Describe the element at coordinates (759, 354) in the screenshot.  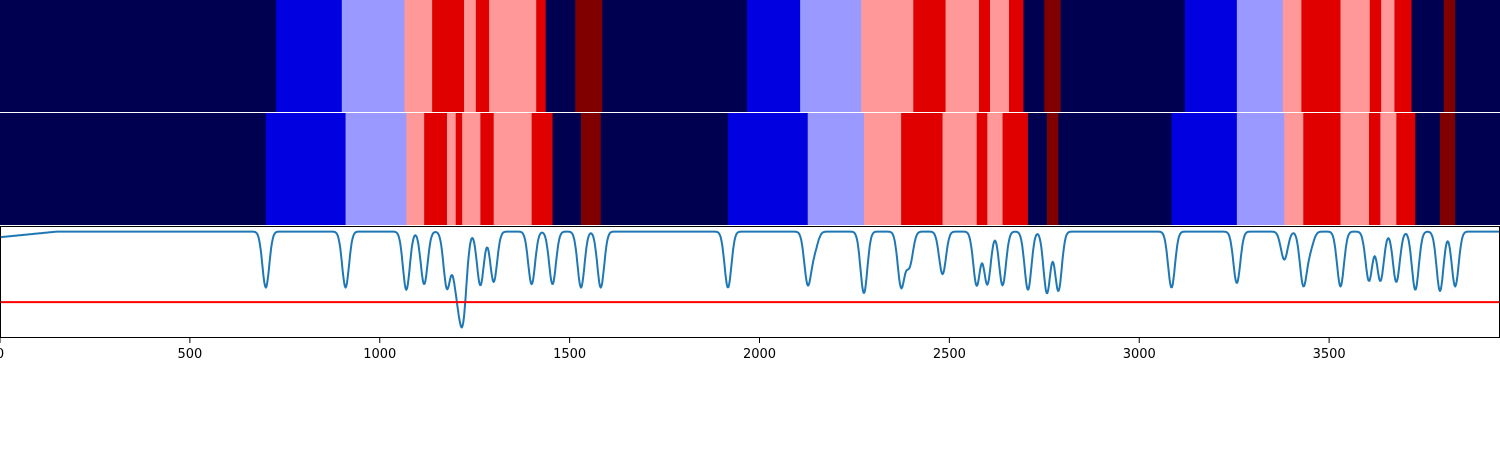
I see `x-tick-label: 2000` at that location.